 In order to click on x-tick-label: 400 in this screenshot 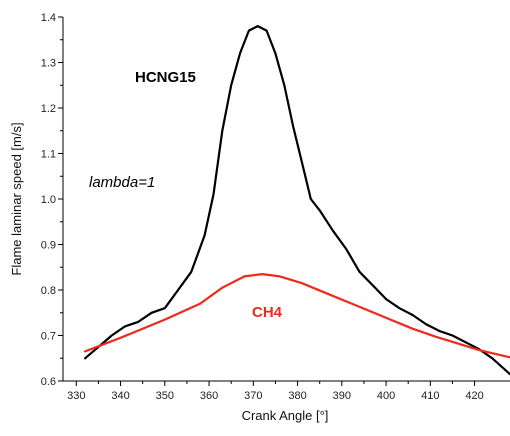, I will do `click(386, 396)`.